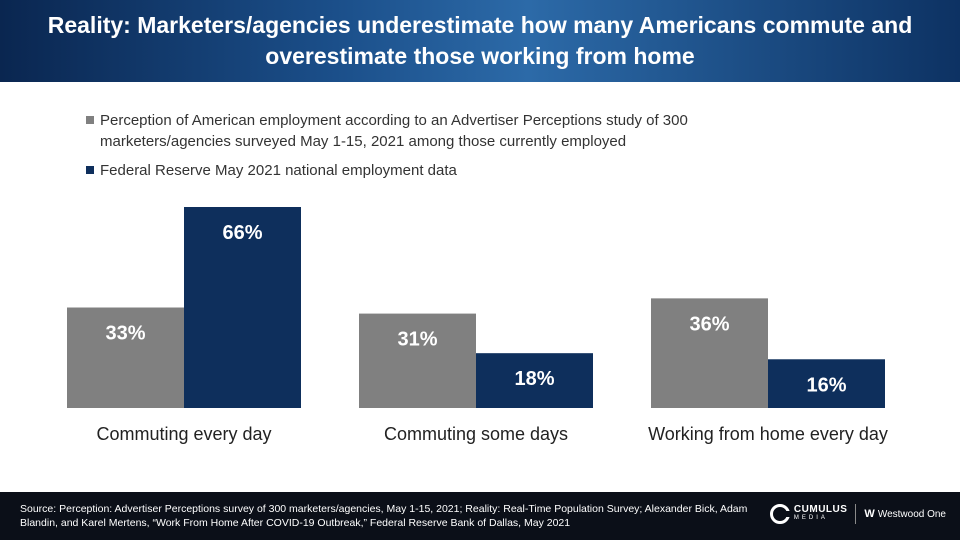  I want to click on cumulus-logo-text: CUMULUS, so click(820, 509).